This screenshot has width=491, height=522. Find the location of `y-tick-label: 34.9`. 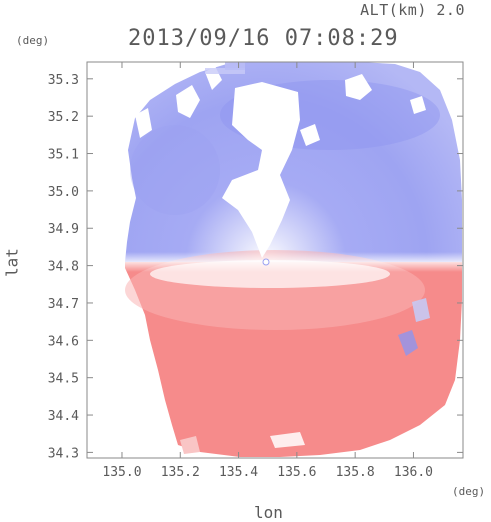

y-tick-label: 34.9 is located at coordinates (63, 229).